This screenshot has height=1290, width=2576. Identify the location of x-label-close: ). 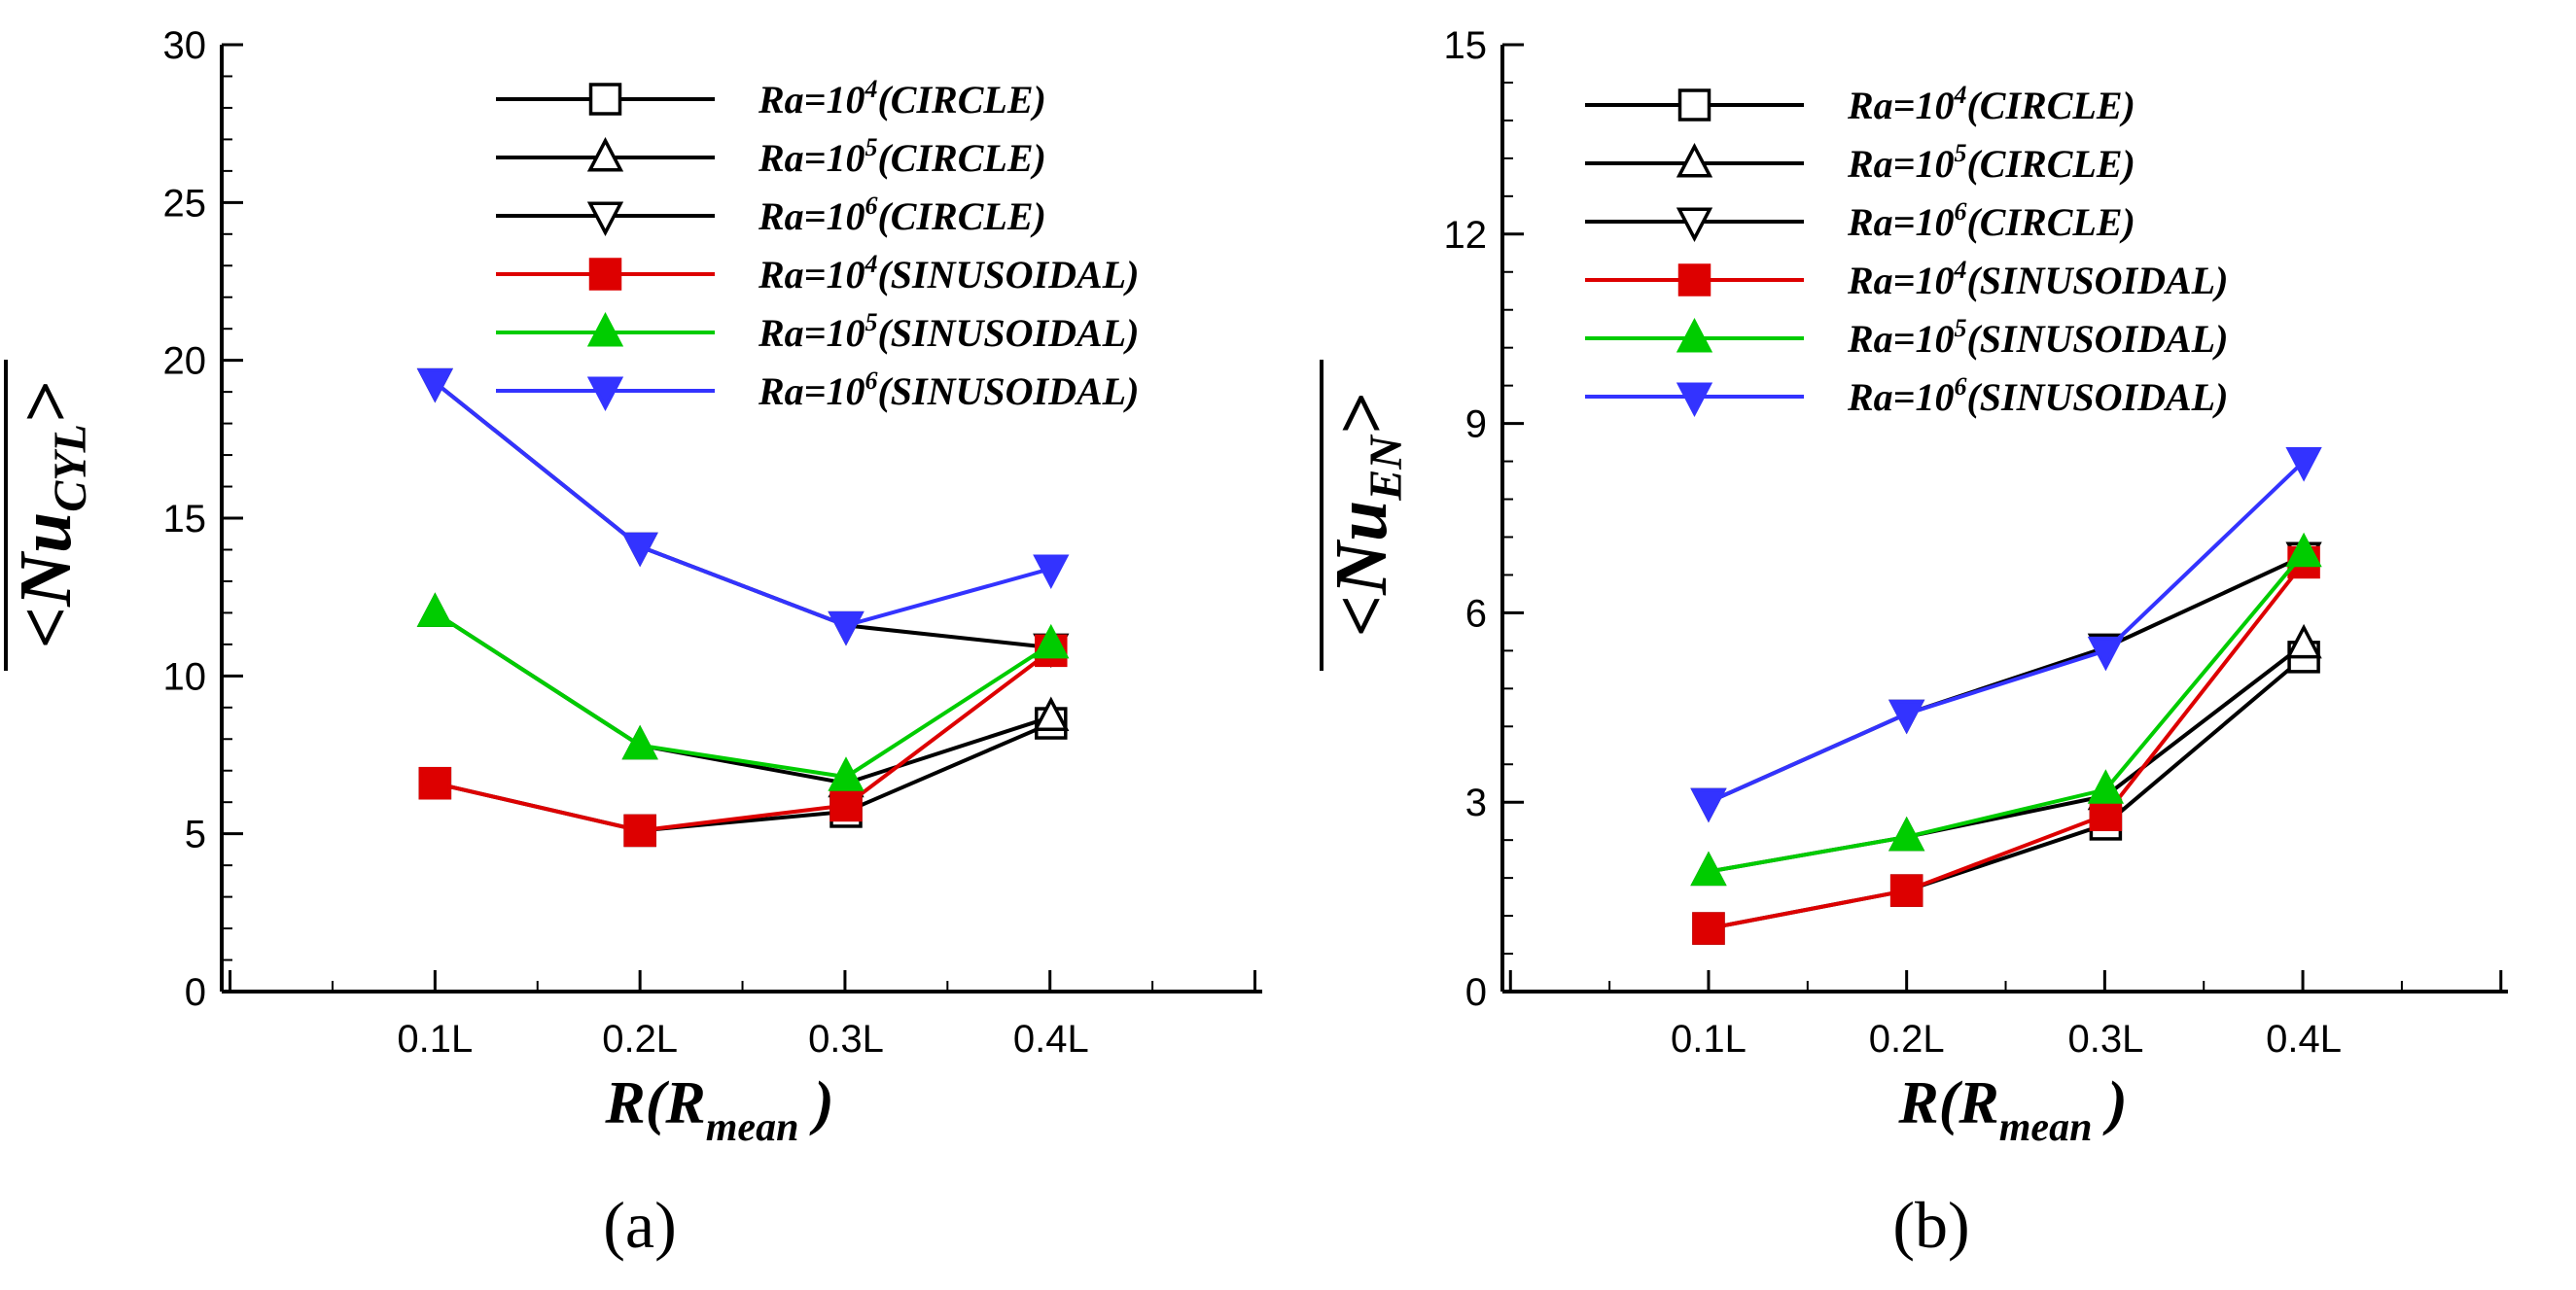
(815, 1103).